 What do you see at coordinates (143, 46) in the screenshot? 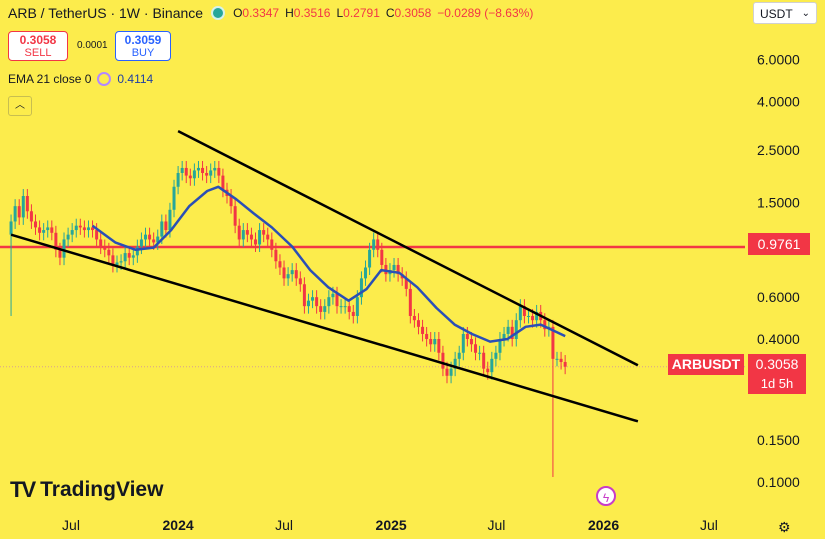
I see `buy-button: 0.3059 BUY` at bounding box center [143, 46].